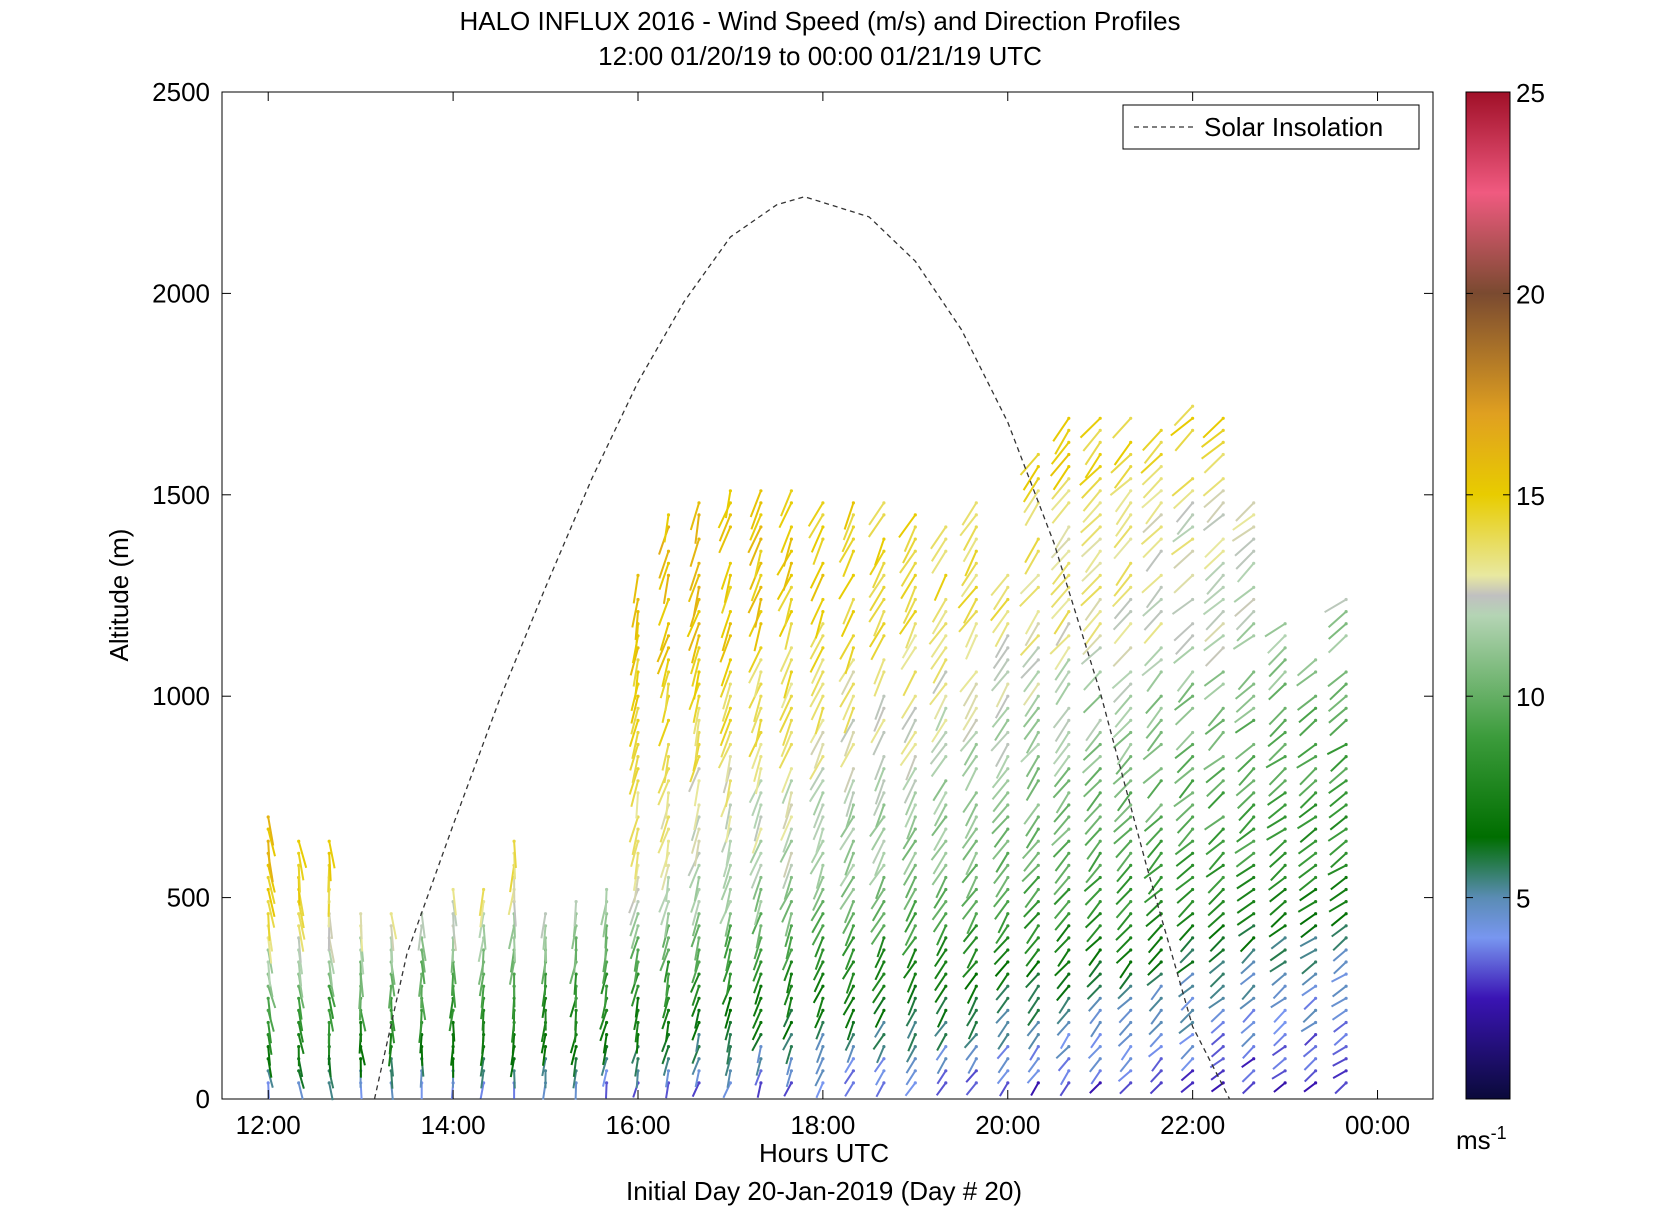 The height and width of the screenshot is (1216, 1679). Describe the element at coordinates (181, 696) in the screenshot. I see `y-tick-label: 1000` at that location.